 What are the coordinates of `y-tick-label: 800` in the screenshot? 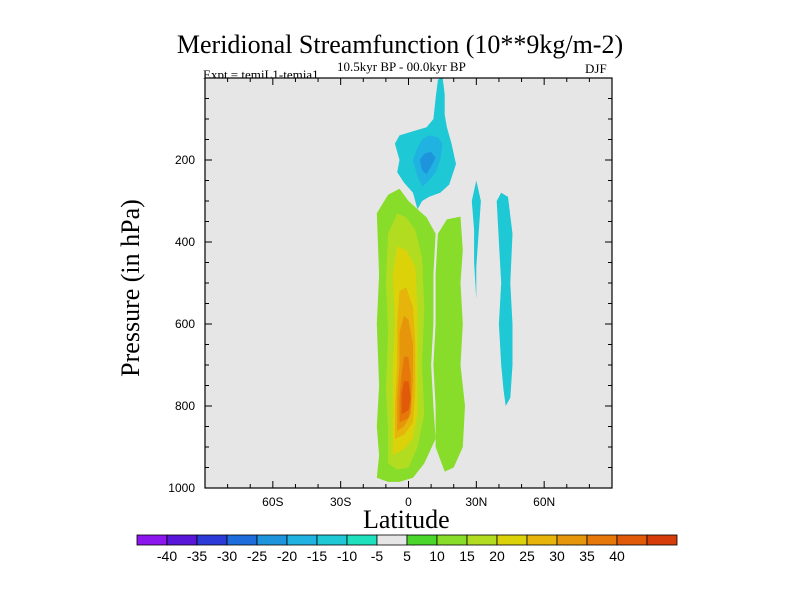 It's located at (185, 406).